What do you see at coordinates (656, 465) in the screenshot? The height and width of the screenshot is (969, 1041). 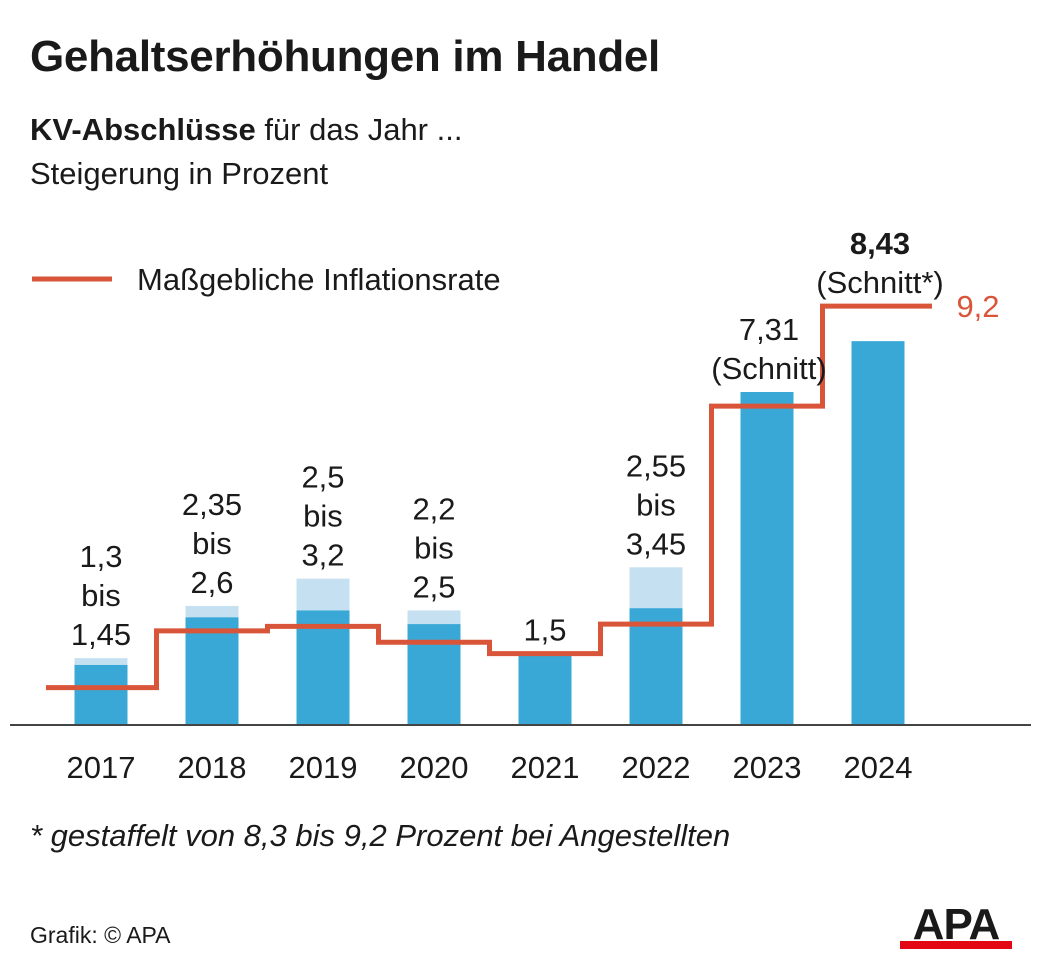 I see `value-label-2022-0: 2,55` at bounding box center [656, 465].